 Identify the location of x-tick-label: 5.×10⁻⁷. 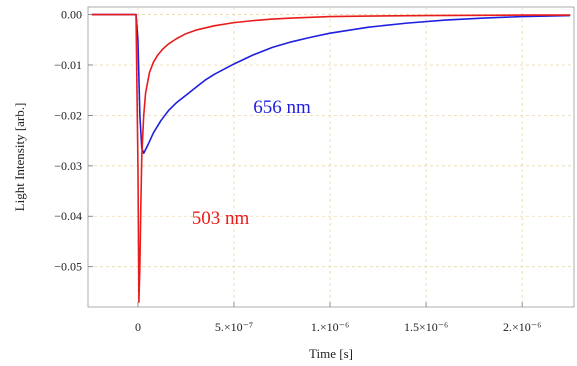
(234, 327).